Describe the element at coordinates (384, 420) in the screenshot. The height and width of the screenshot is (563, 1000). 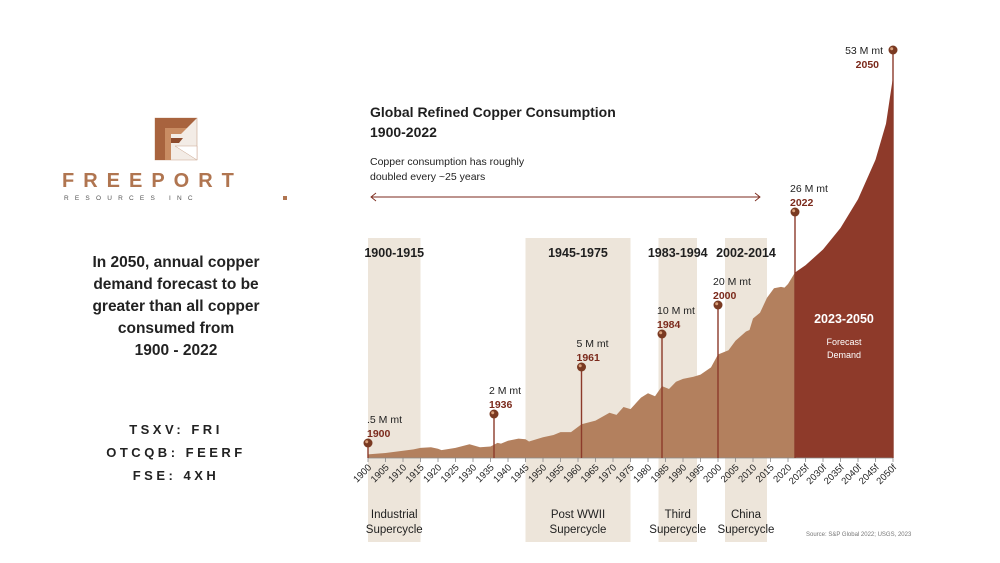
I see `marker-value-label: .5 M mt` at that location.